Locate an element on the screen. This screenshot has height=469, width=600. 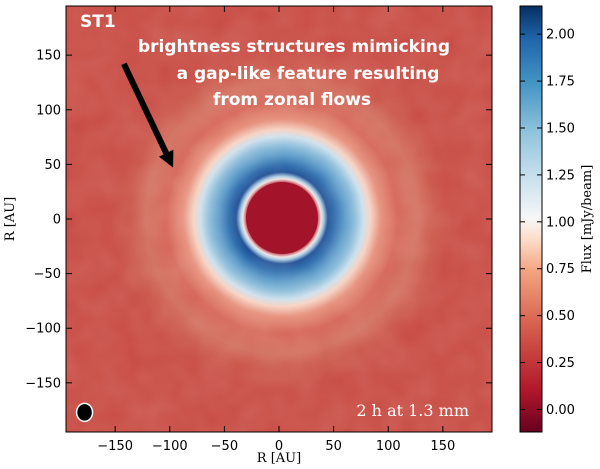
arrow-shaft is located at coordinates (145, 108).